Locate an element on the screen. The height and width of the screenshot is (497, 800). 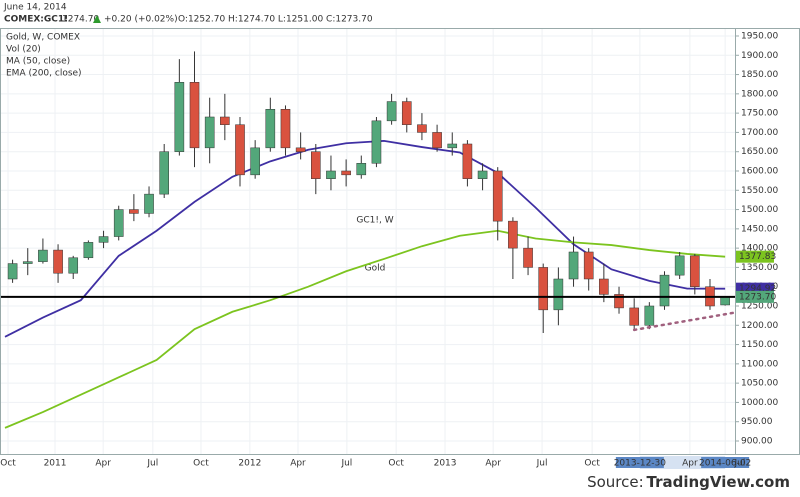
y-tick-label: 950.00 is located at coordinates (757, 422).